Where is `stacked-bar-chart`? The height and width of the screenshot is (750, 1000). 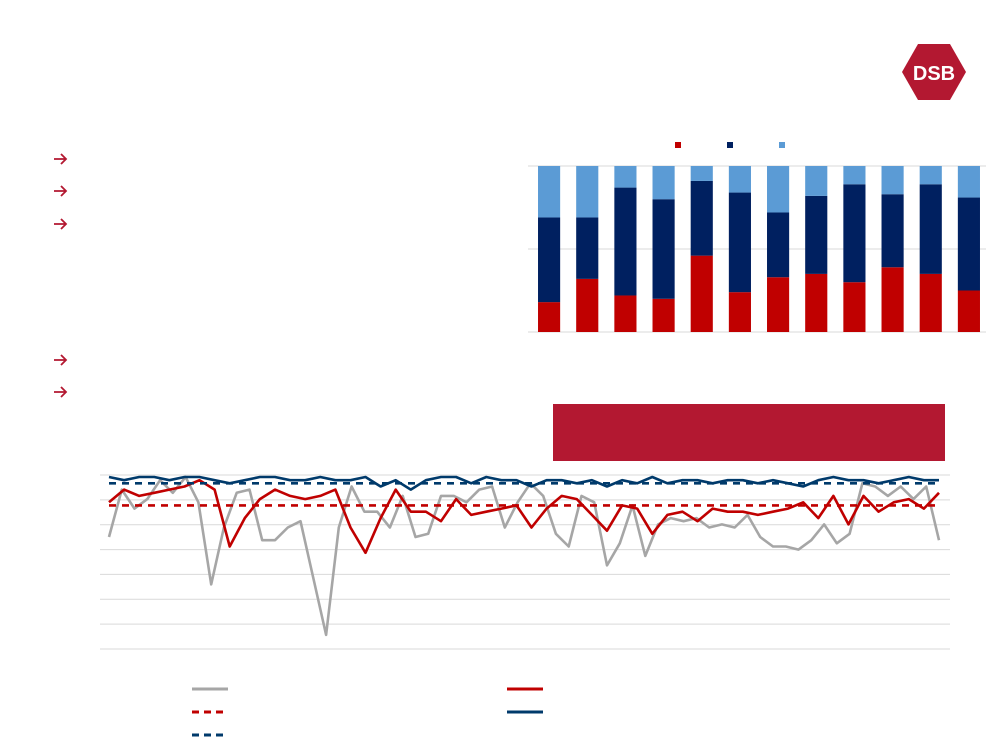
stacked-bar-chart is located at coordinates (757, 237).